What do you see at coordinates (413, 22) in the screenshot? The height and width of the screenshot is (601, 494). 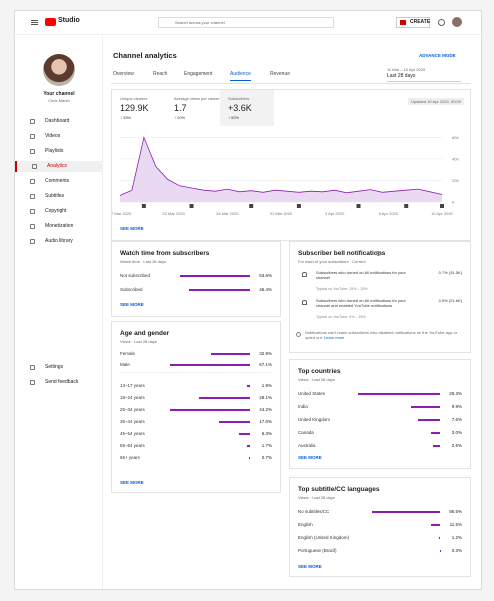 I see `create-button: CREATE` at bounding box center [413, 22].